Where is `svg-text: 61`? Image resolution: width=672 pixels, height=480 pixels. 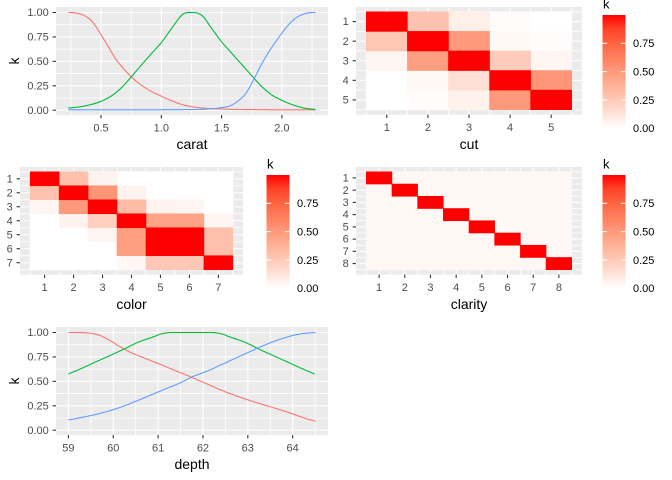 svg-text: 61 is located at coordinates (158, 448).